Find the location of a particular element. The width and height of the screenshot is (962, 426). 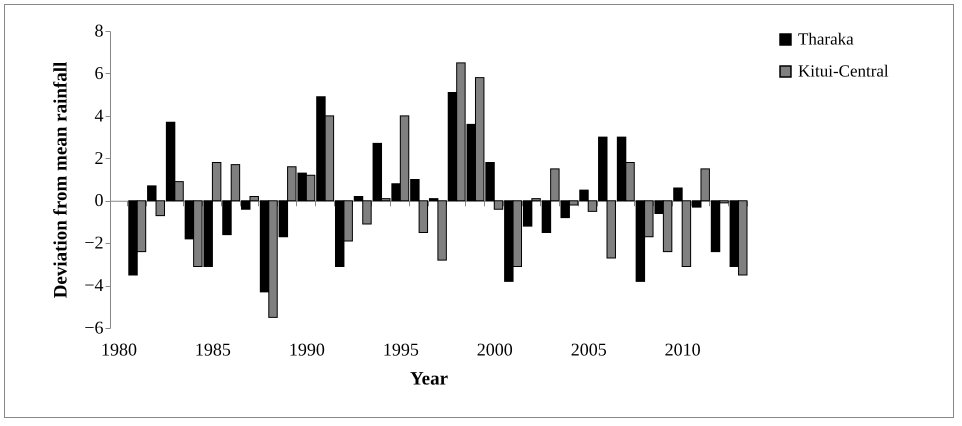

x-tick-label: 1985 is located at coordinates (212, 350).